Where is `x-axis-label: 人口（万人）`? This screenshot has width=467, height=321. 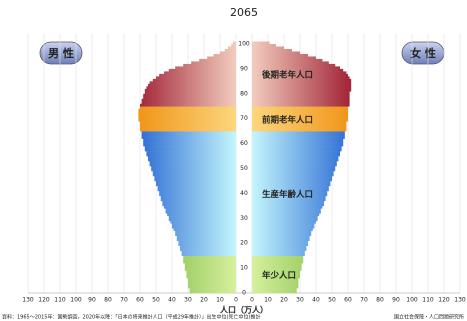 x-axis-label: 人口（万人） is located at coordinates (244, 310).